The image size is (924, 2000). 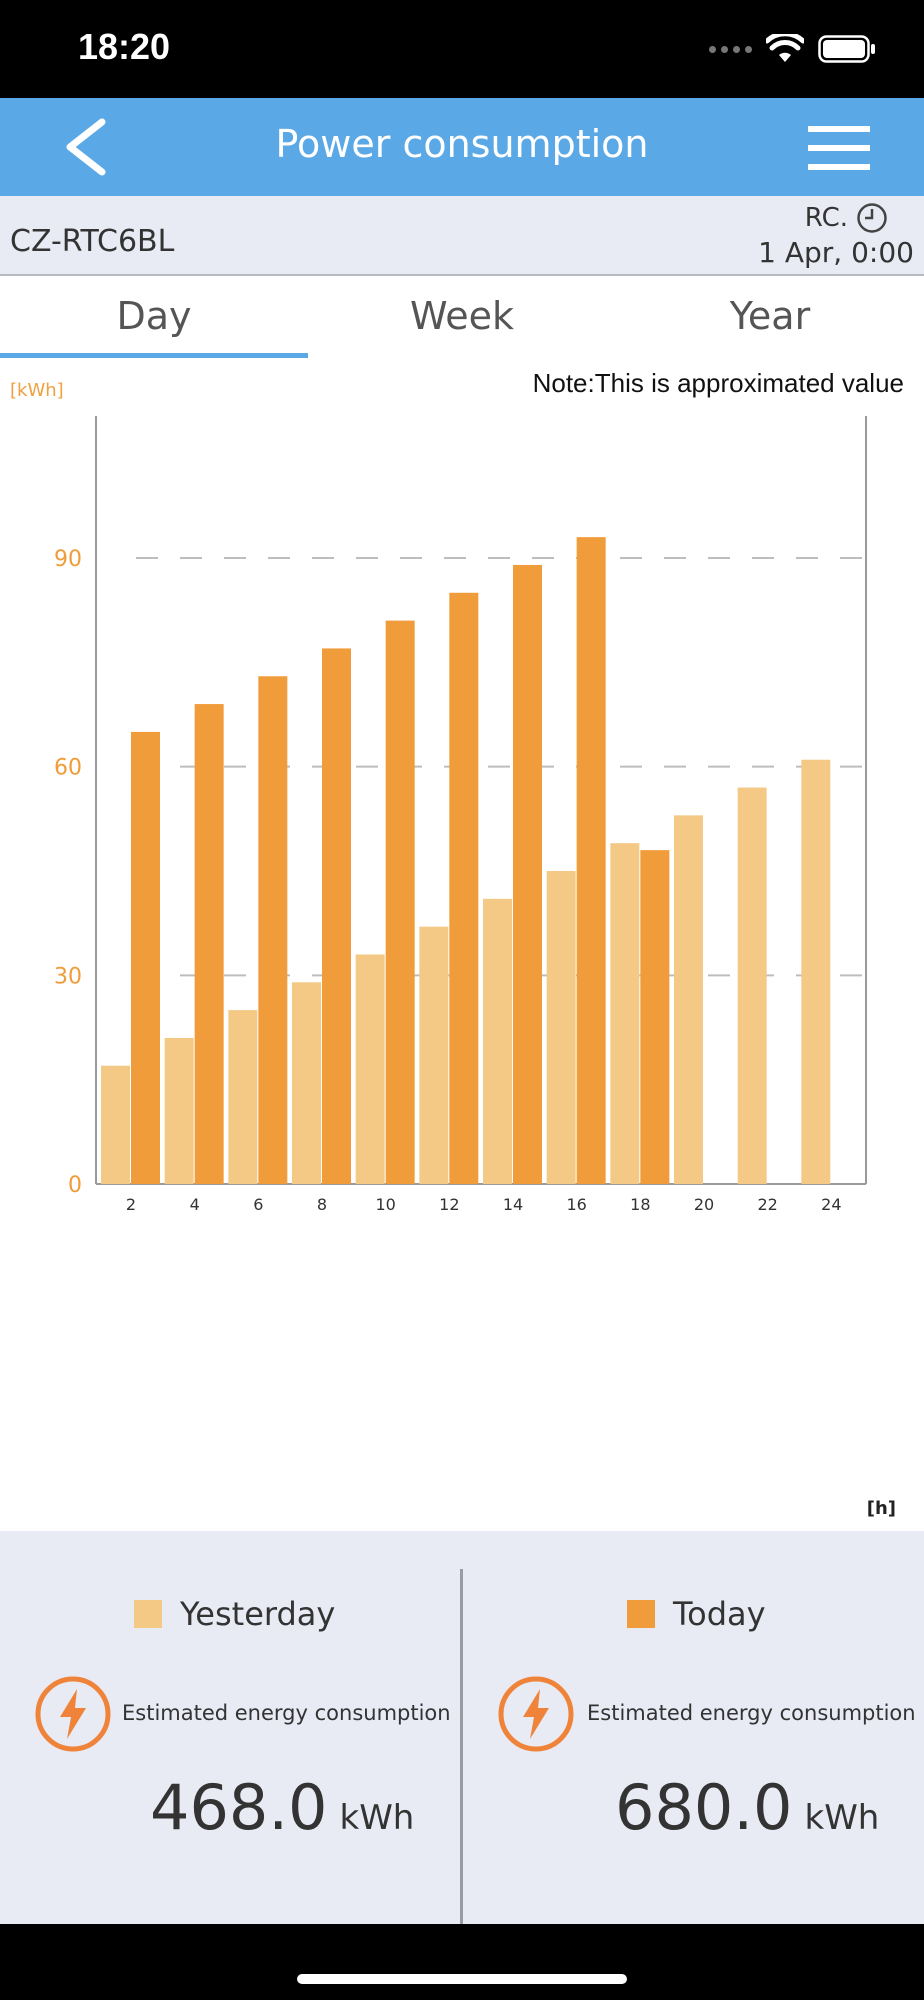 What do you see at coordinates (640, 1204) in the screenshot?
I see `x-tick-label: 18` at bounding box center [640, 1204].